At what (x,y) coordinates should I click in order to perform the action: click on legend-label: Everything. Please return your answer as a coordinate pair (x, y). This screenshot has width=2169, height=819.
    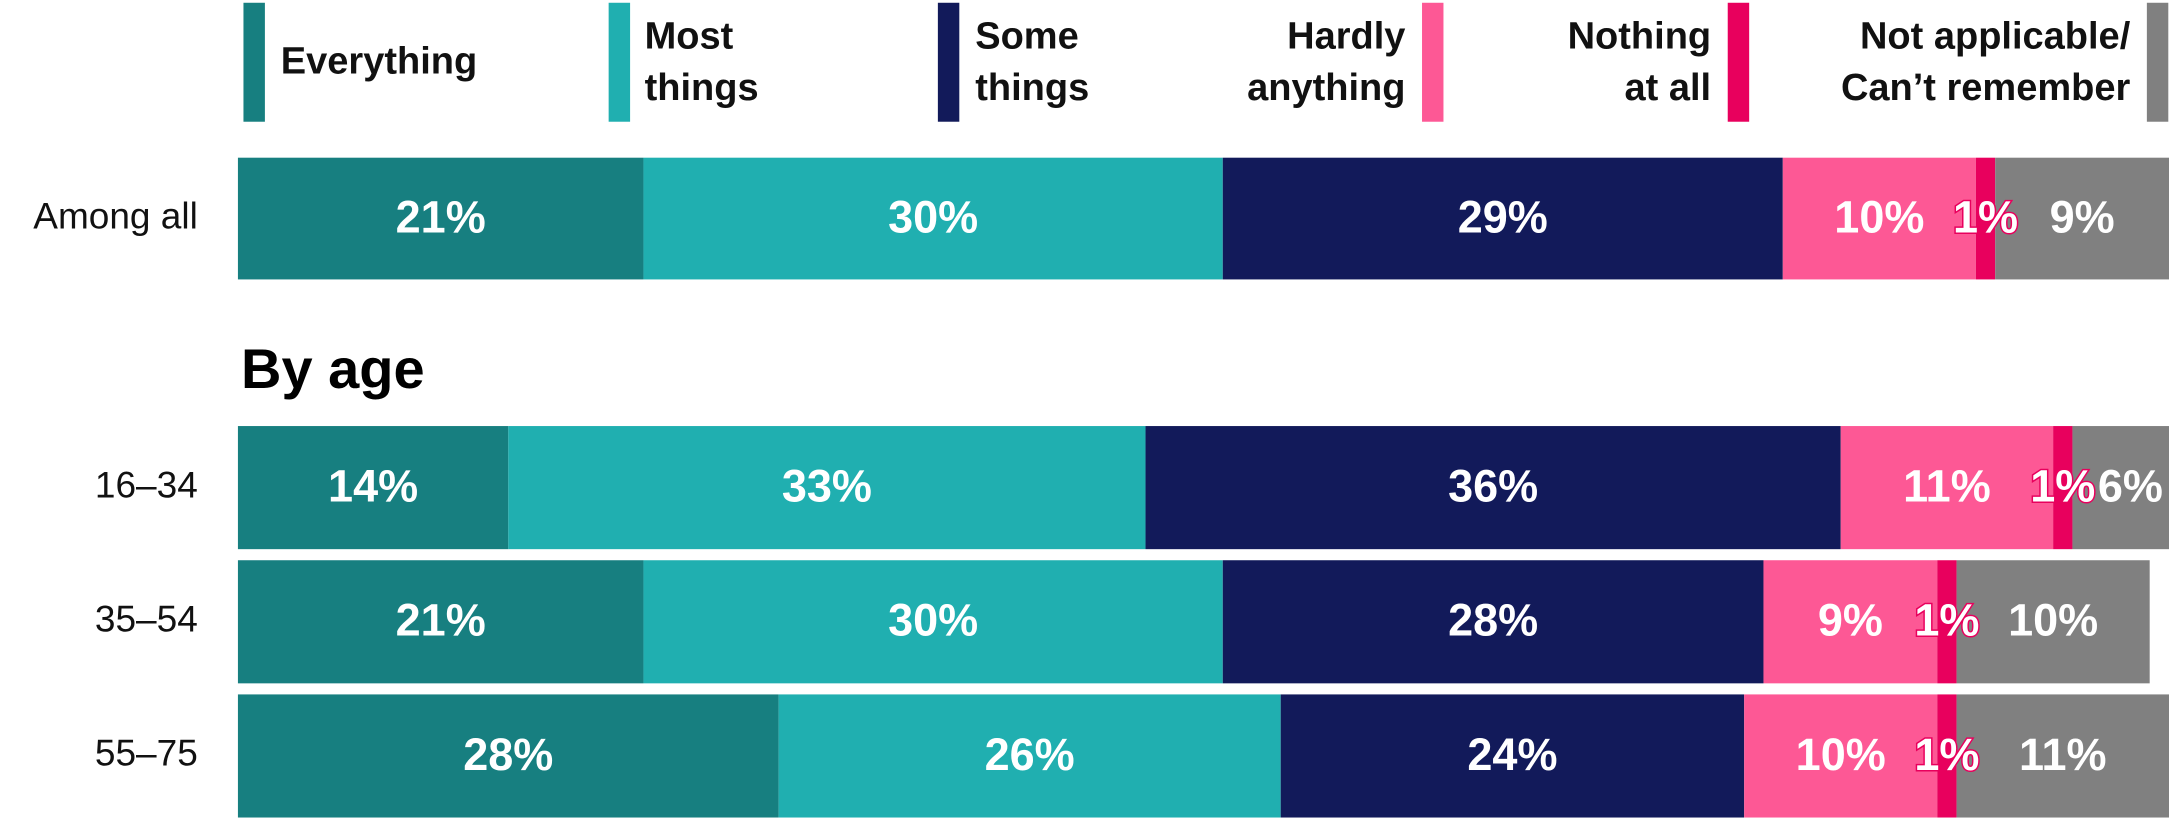
    Looking at the image, I should click on (379, 62).